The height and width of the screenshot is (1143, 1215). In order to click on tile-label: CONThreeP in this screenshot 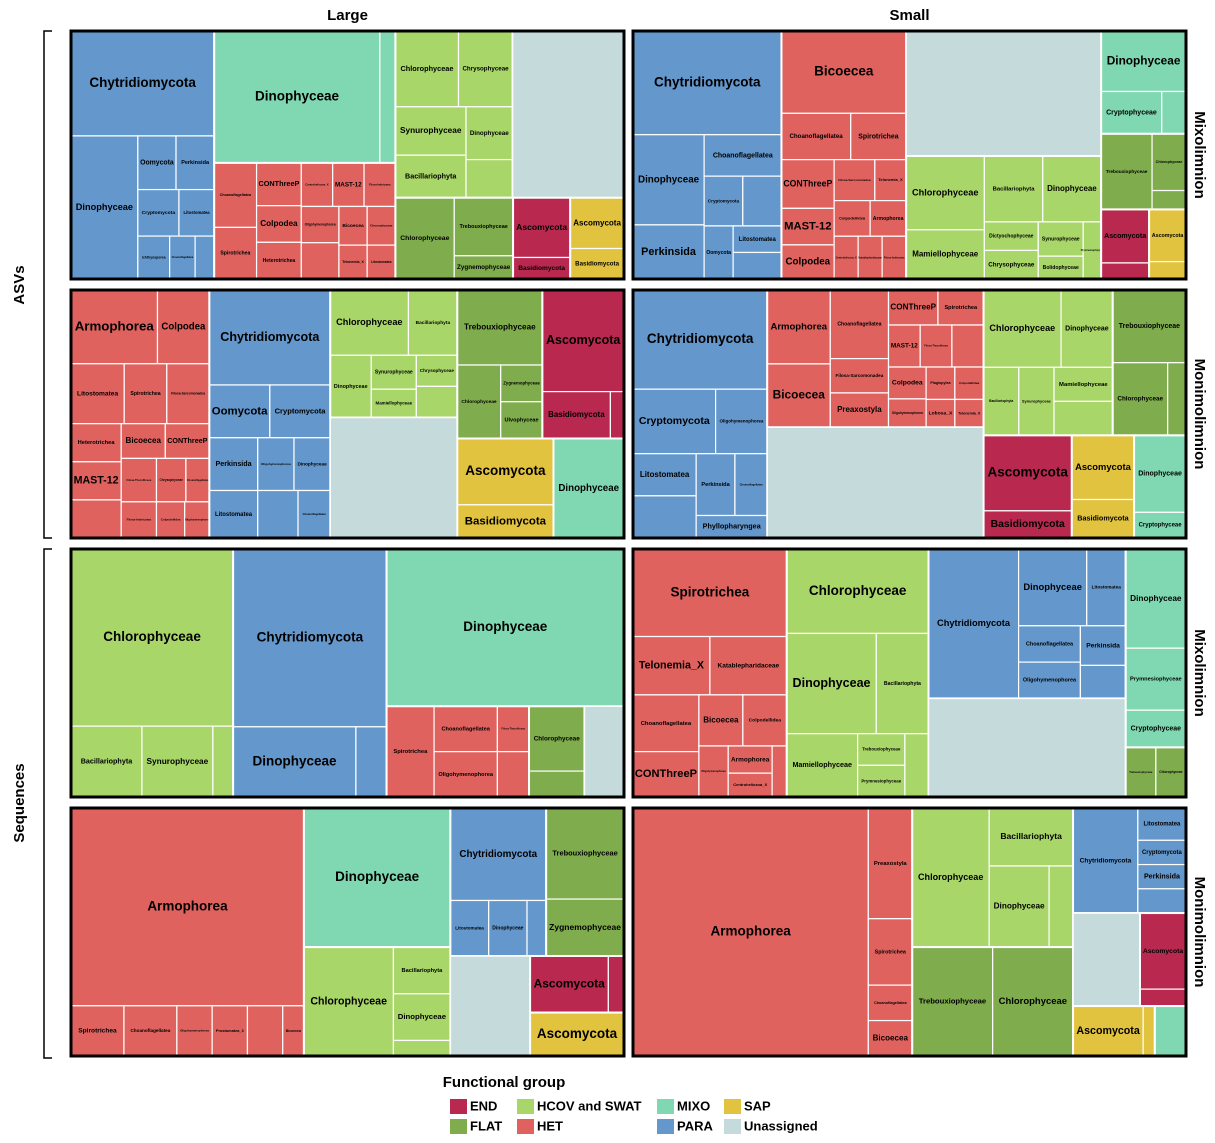, I will do `click(807, 183)`.